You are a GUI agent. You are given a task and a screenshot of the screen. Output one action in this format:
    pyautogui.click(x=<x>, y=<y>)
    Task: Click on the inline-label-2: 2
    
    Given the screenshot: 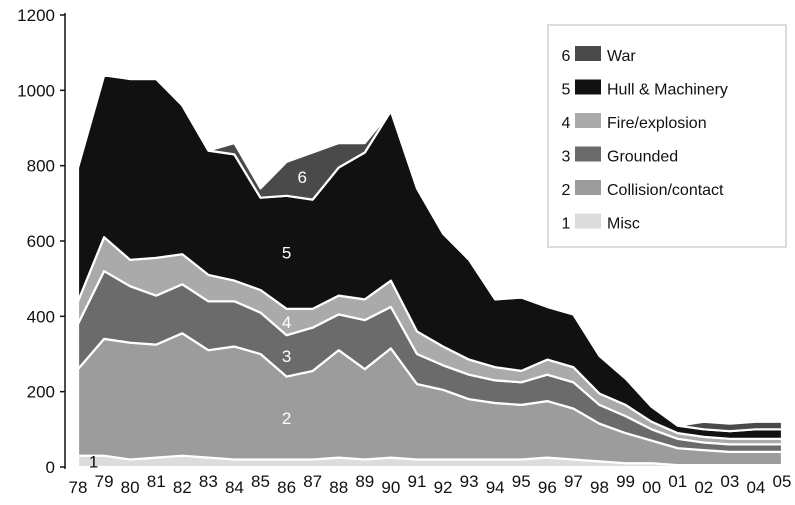 What is the action you would take?
    pyautogui.click(x=286, y=418)
    